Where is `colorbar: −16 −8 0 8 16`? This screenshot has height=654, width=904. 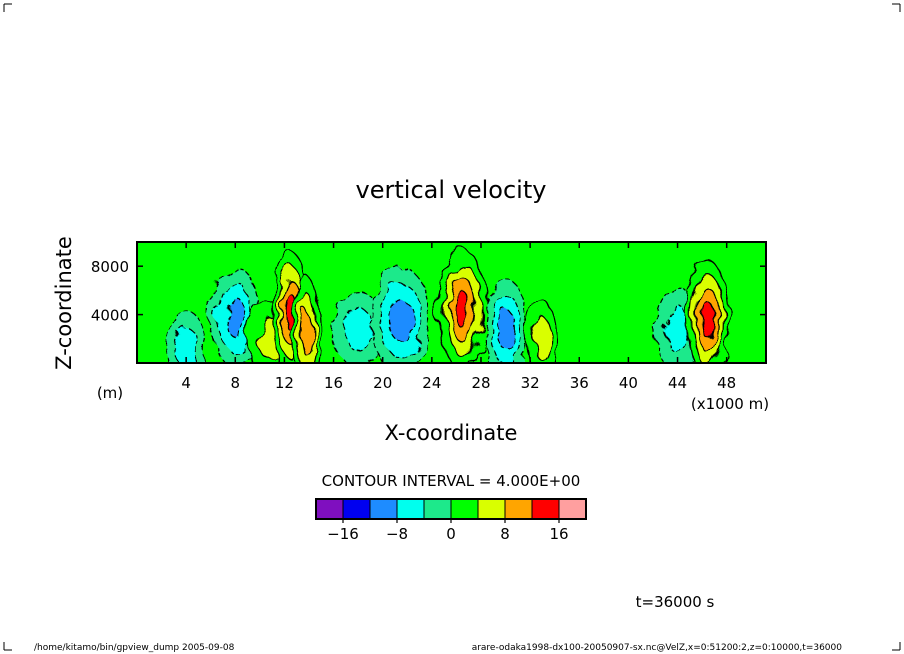 colorbar: −16 −8 0 8 16 is located at coordinates (451, 520).